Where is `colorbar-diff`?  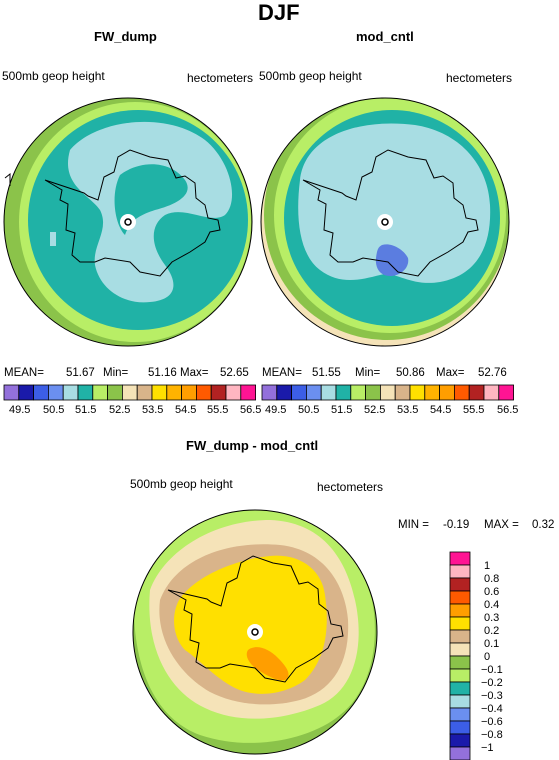 colorbar-diff is located at coordinates (460, 655).